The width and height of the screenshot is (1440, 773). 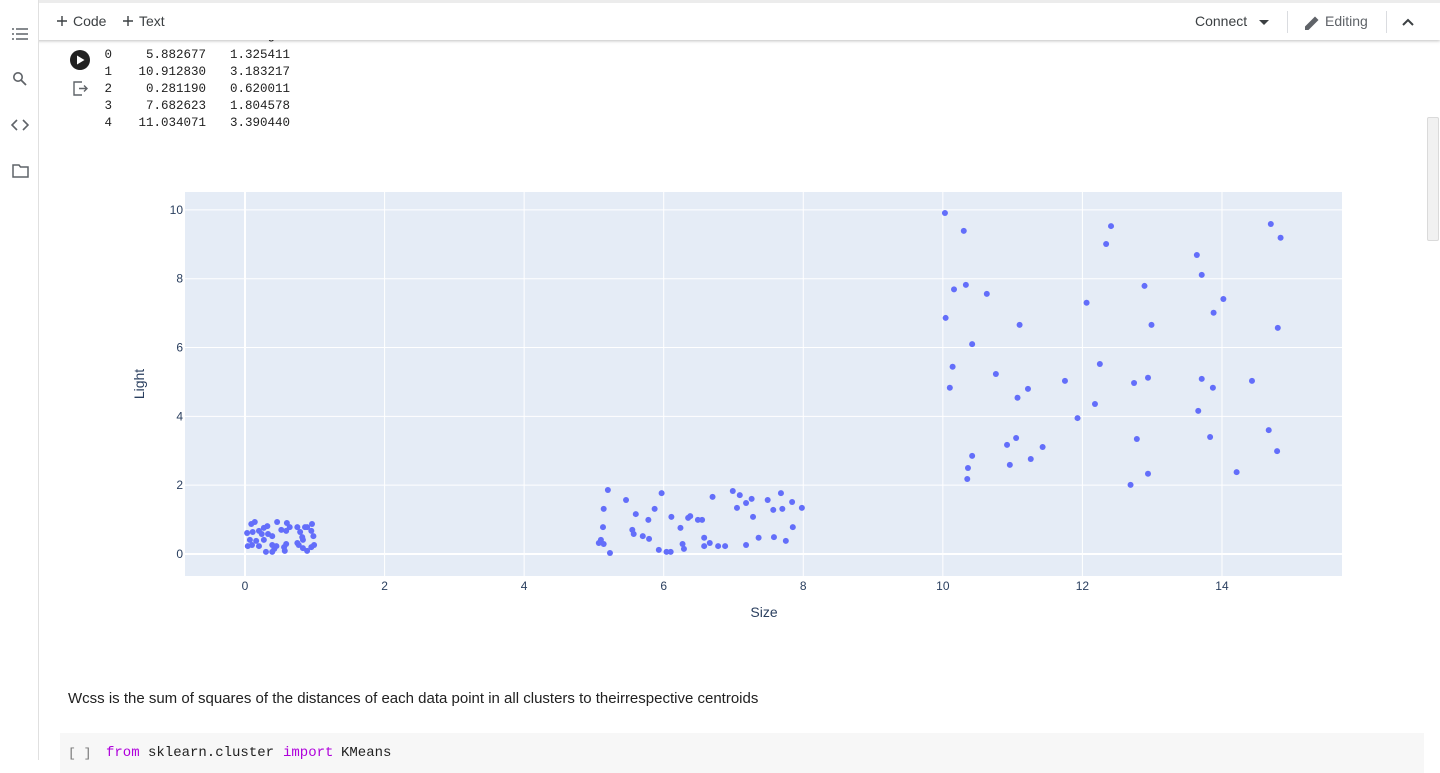 What do you see at coordinates (179, 416) in the screenshot?
I see `y-tick-label: 4` at bounding box center [179, 416].